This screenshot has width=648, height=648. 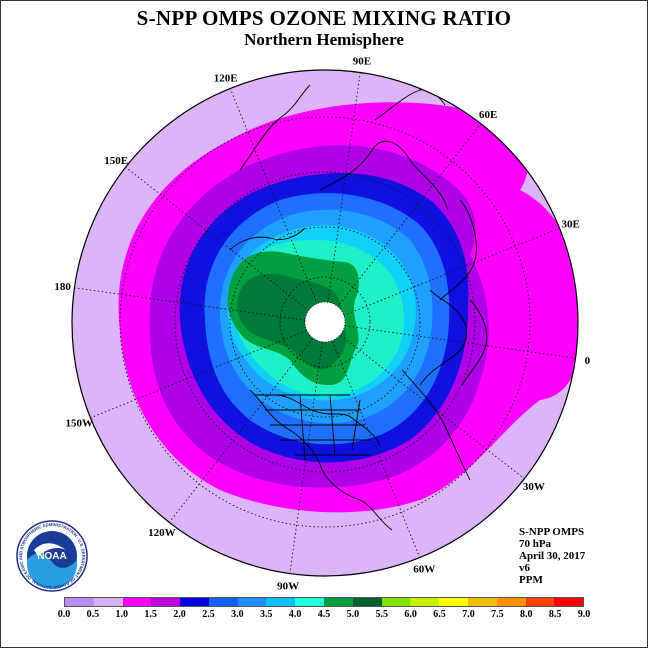 What do you see at coordinates (424, 570) in the screenshot?
I see `longitude-label: 60W` at bounding box center [424, 570].